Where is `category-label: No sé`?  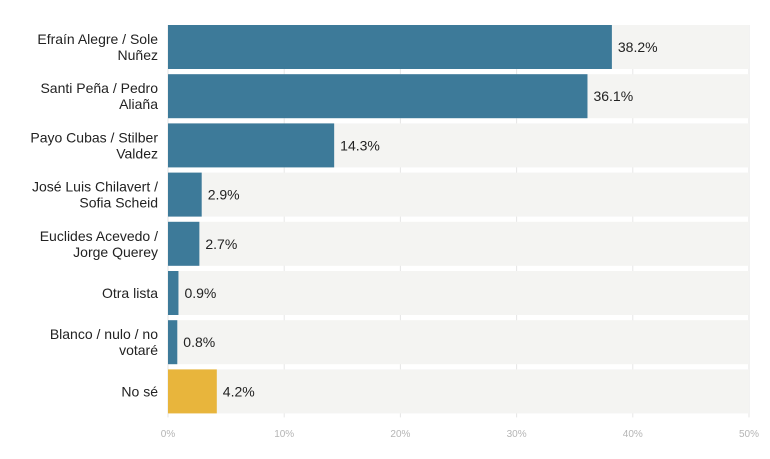
category-label: No sé is located at coordinates (139, 391).